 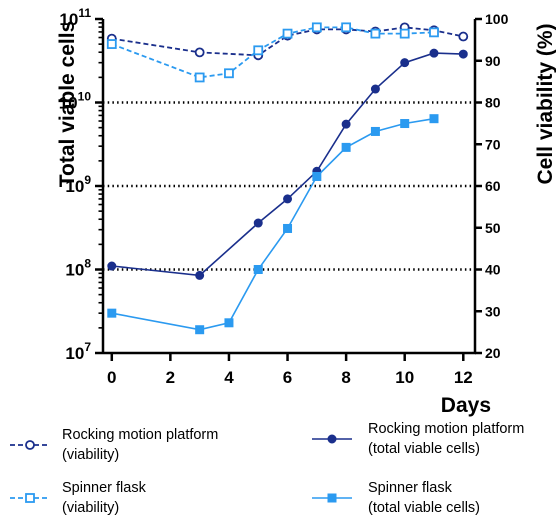 I want to click on y-right-tick-label: 60, so click(x=493, y=186).